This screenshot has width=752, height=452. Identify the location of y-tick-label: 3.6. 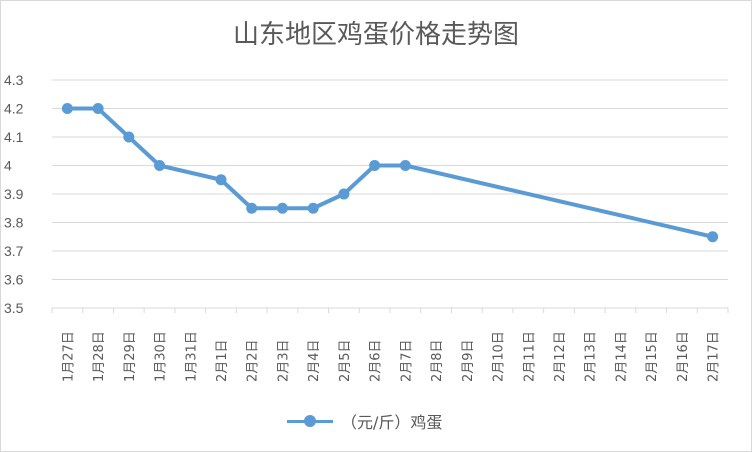
(14, 280).